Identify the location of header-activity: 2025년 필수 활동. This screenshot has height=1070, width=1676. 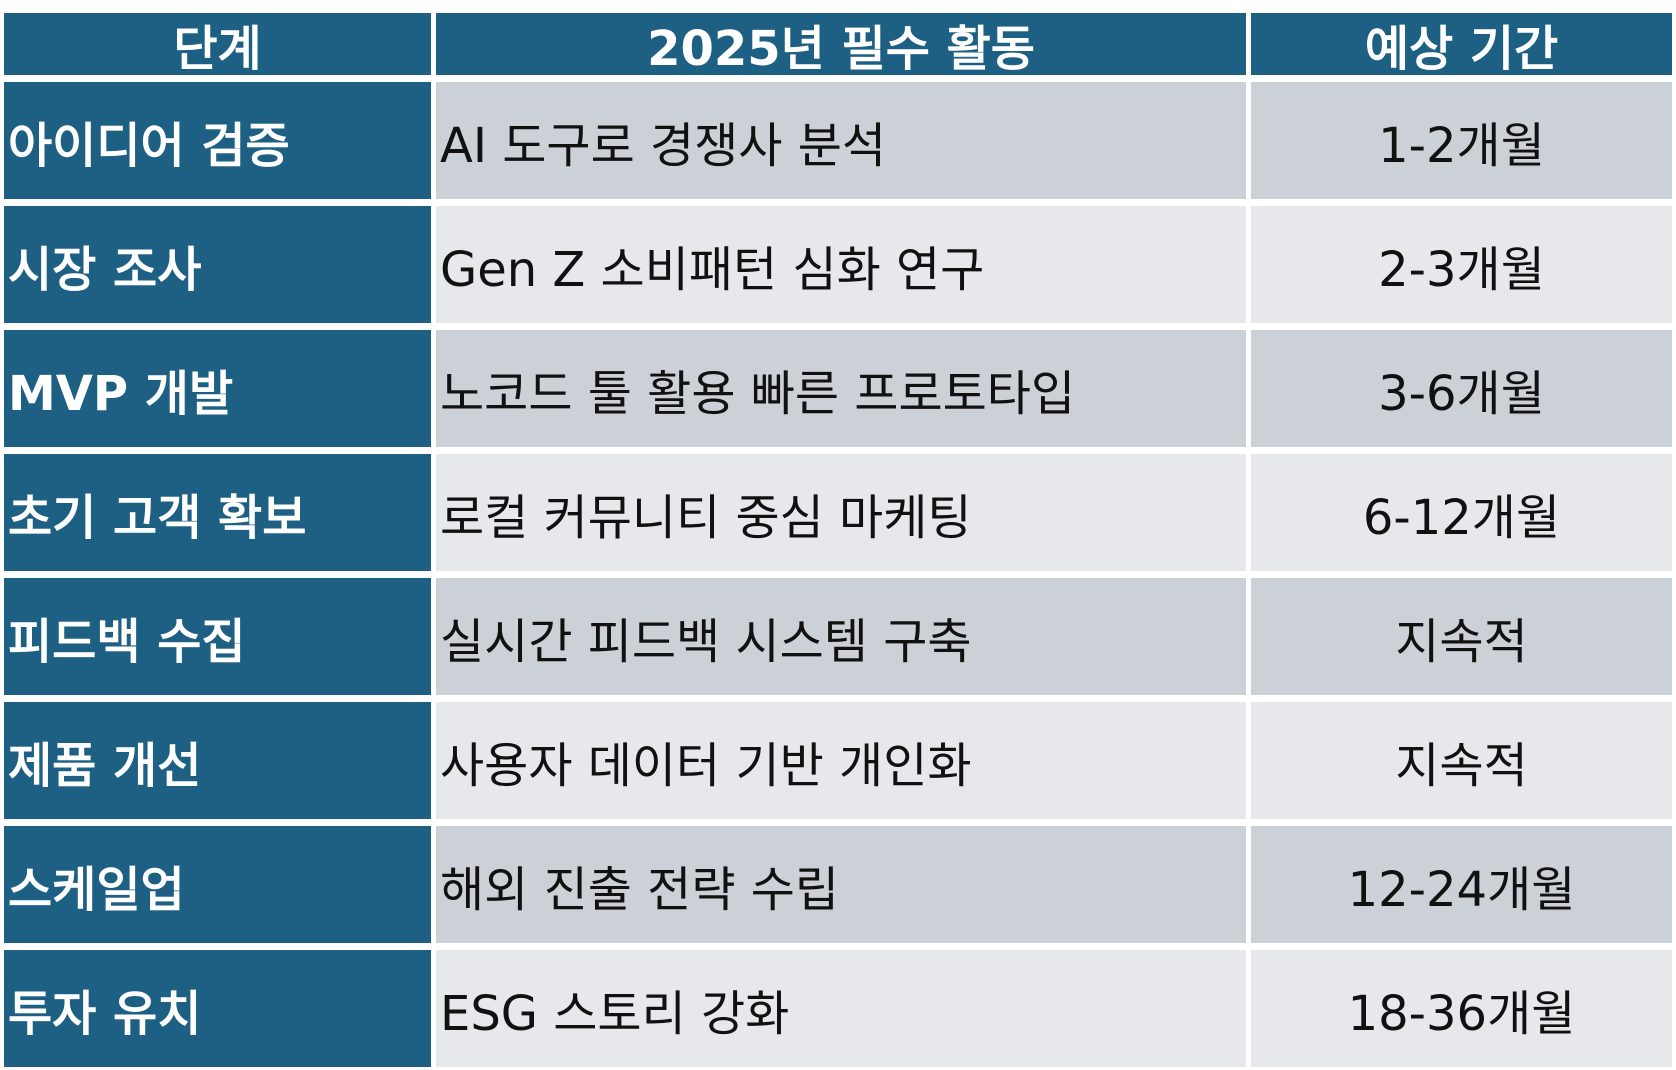
(841, 44).